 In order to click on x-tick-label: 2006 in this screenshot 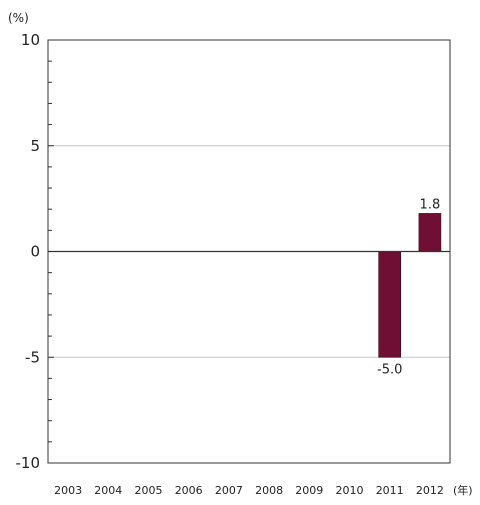, I will do `click(189, 490)`.